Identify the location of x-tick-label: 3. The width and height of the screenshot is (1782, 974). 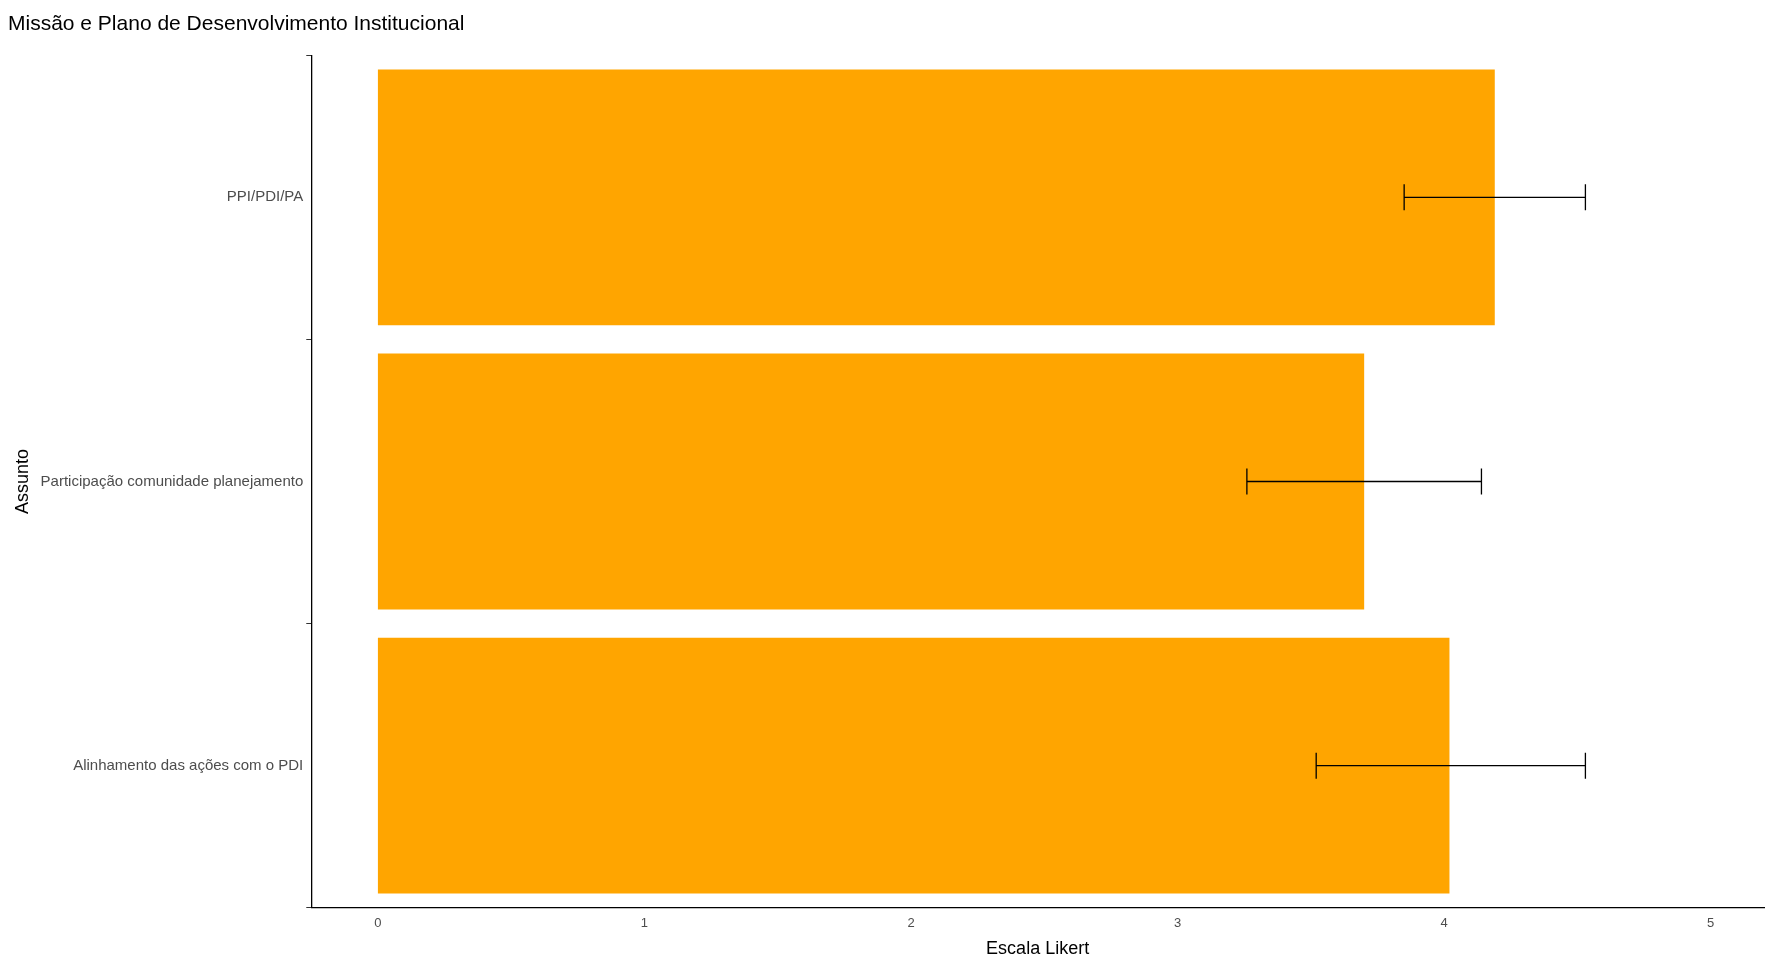
(1177, 923).